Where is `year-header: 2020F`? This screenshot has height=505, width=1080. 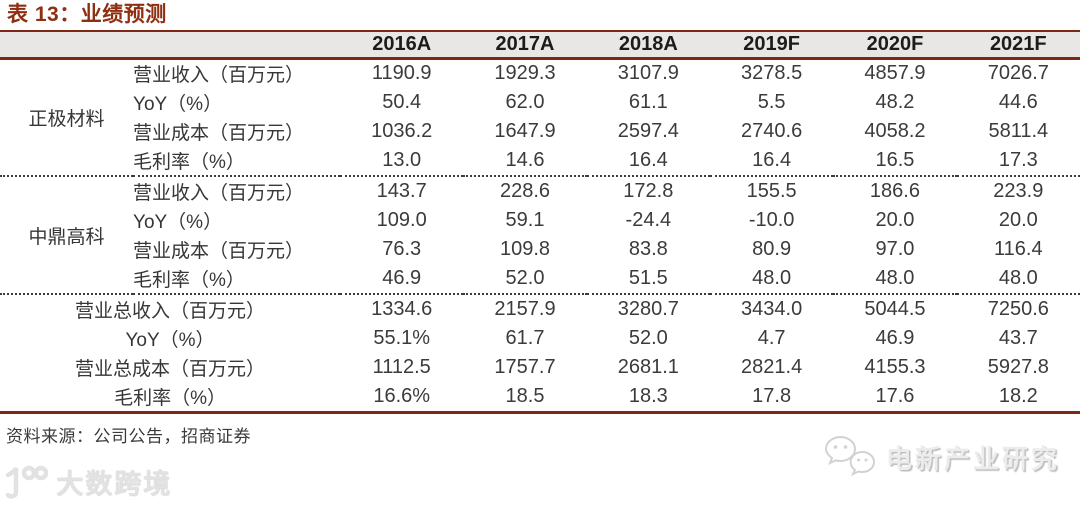 year-header: 2020F is located at coordinates (895, 45).